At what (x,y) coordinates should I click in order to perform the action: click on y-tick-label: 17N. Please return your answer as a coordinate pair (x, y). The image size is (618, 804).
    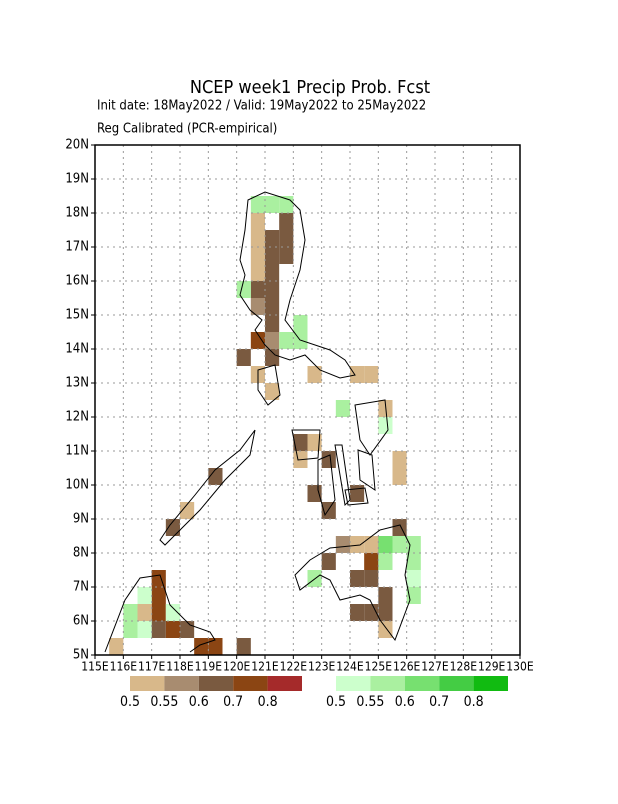
    Looking at the image, I should click on (77, 247).